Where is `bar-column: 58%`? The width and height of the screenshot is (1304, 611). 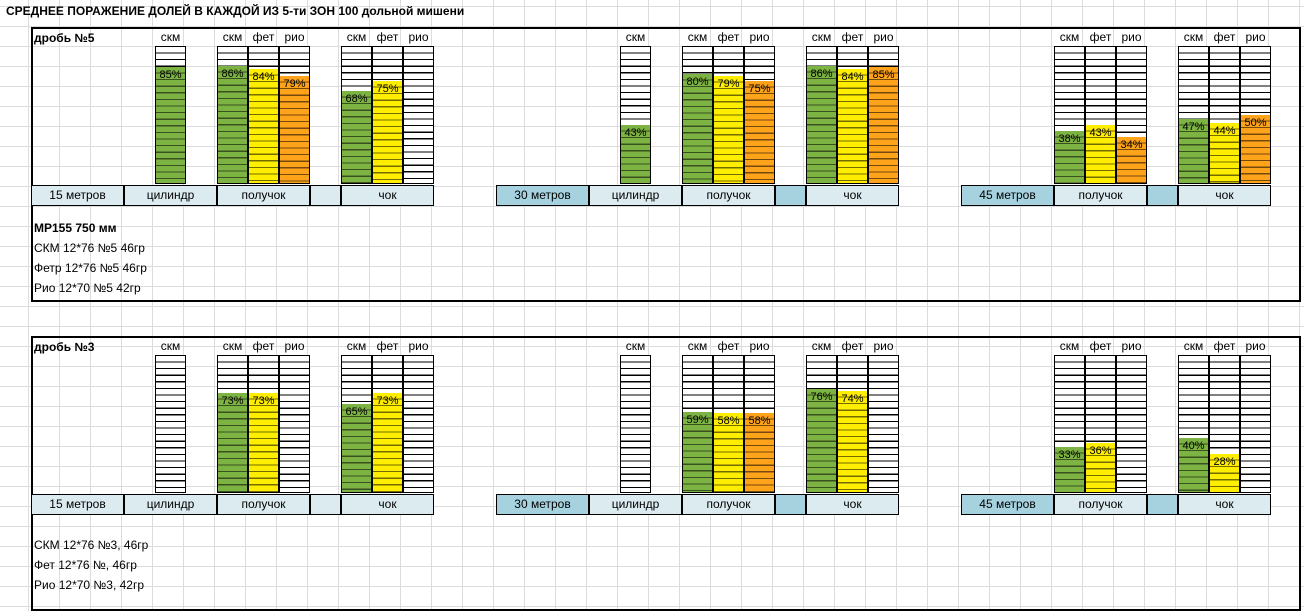 bar-column: 58% is located at coordinates (728, 424).